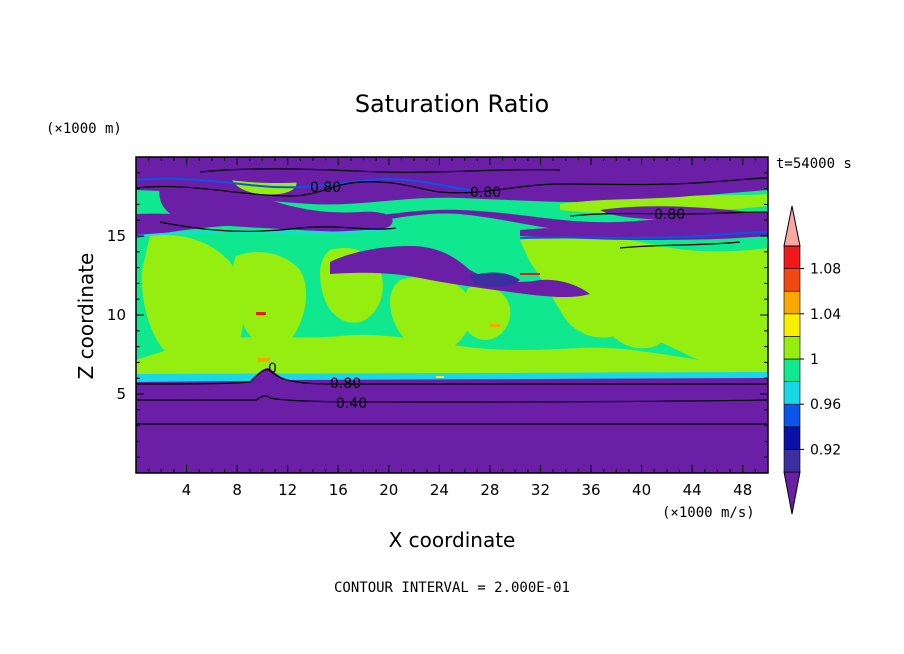 The width and height of the screenshot is (904, 654). Describe the element at coordinates (86, 316) in the screenshot. I see `y-axis-title: Z coordinate` at that location.